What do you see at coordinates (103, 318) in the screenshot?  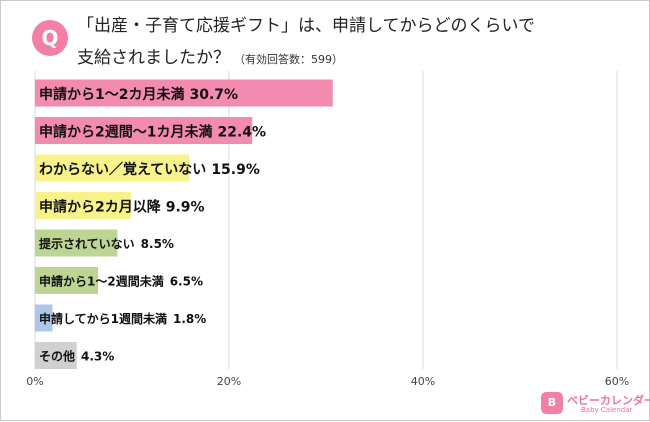 I see `category-label: 申請してから1週間未満` at bounding box center [103, 318].